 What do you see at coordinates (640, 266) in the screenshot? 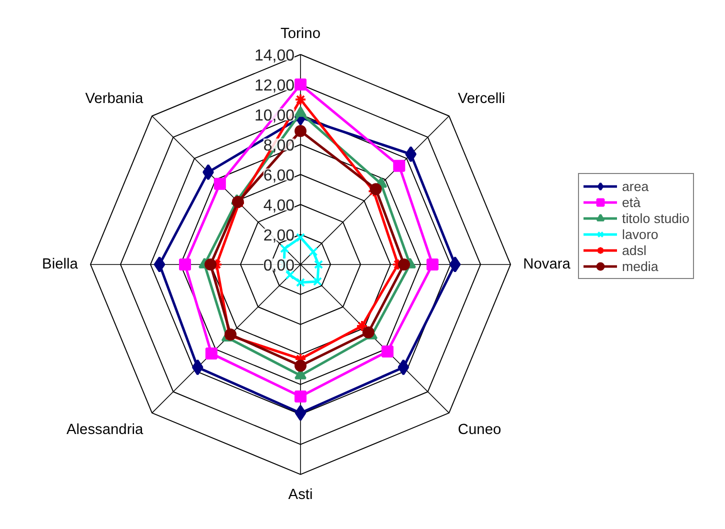
I see `legend-label: media` at bounding box center [640, 266].